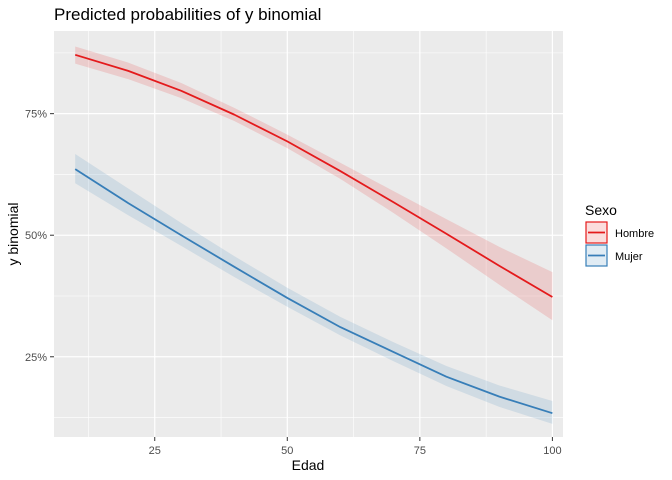  What do you see at coordinates (287, 451) in the screenshot?
I see `x-tick-label: 50` at bounding box center [287, 451].